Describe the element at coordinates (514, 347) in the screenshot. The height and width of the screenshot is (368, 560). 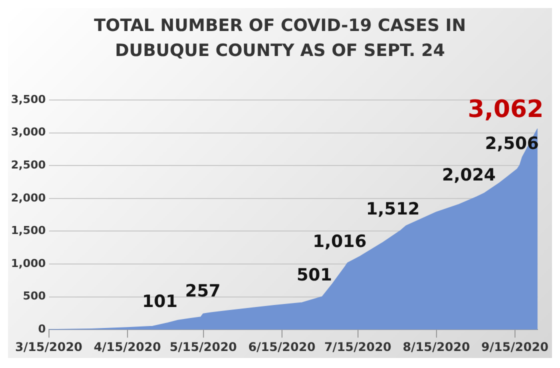
I see `x-tick-label: 9/15/2020` at that location.